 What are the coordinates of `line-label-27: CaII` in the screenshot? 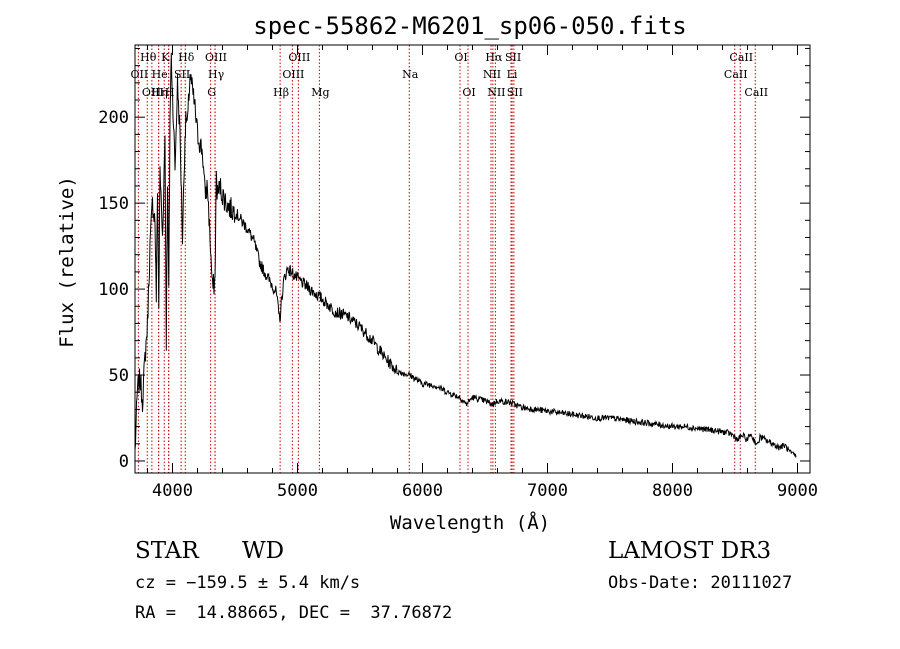 It's located at (756, 92).